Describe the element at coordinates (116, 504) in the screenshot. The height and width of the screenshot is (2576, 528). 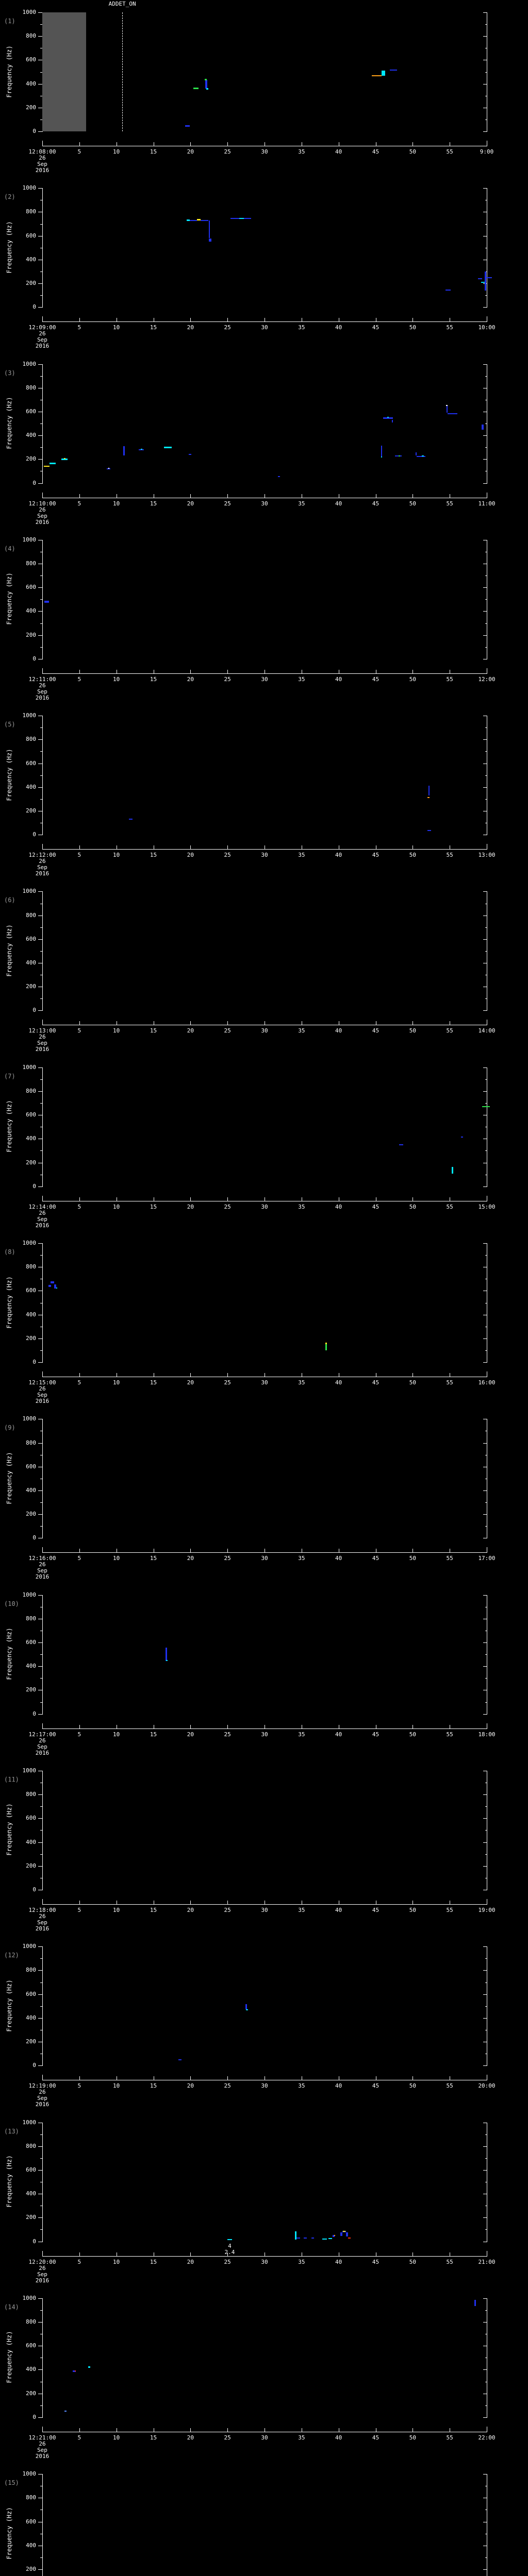
I see `x-tick-label: 10` at that location.